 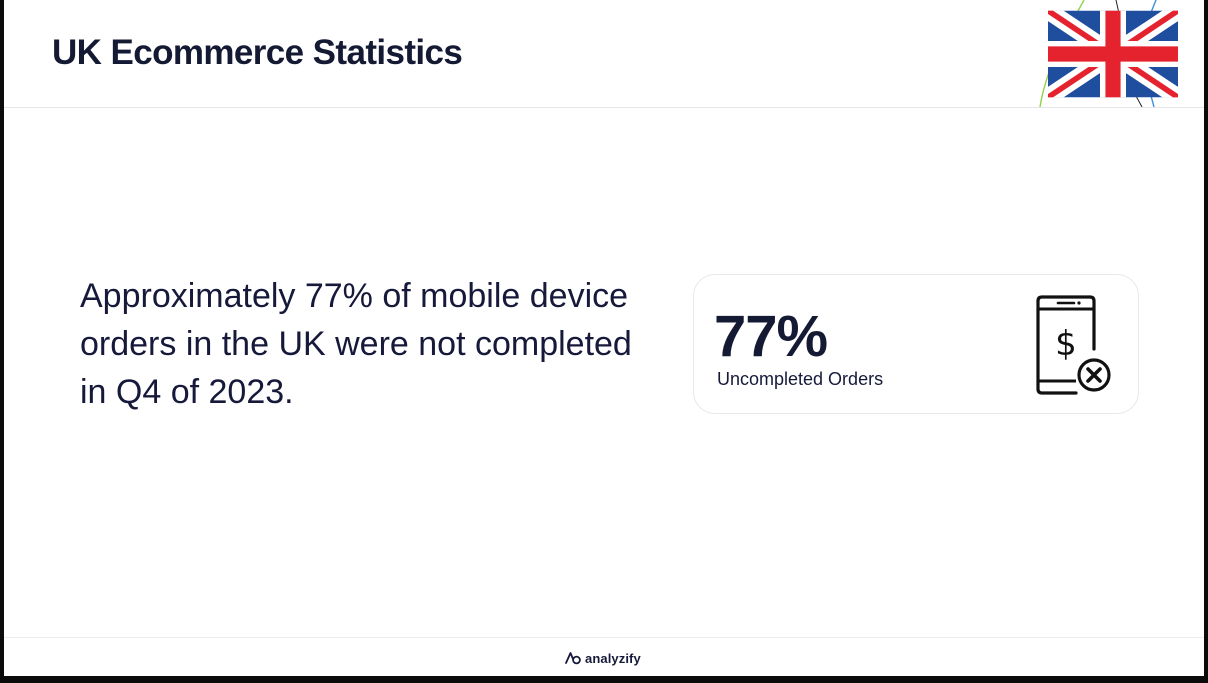 What do you see at coordinates (916, 344) in the screenshot?
I see `stat-card: 77% Uncompleted Orders $` at bounding box center [916, 344].